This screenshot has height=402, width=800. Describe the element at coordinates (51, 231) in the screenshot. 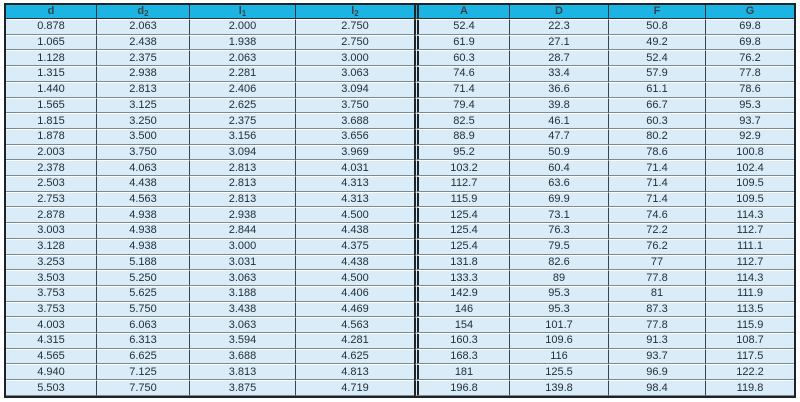

I see `table-cell: 3.003` at that location.